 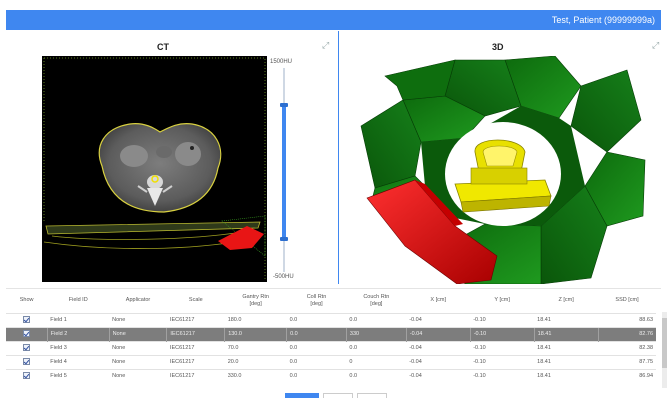 What do you see at coordinates (255, 375) in the screenshot?
I see `gantry-rtn-cell: 330.0` at bounding box center [255, 375].